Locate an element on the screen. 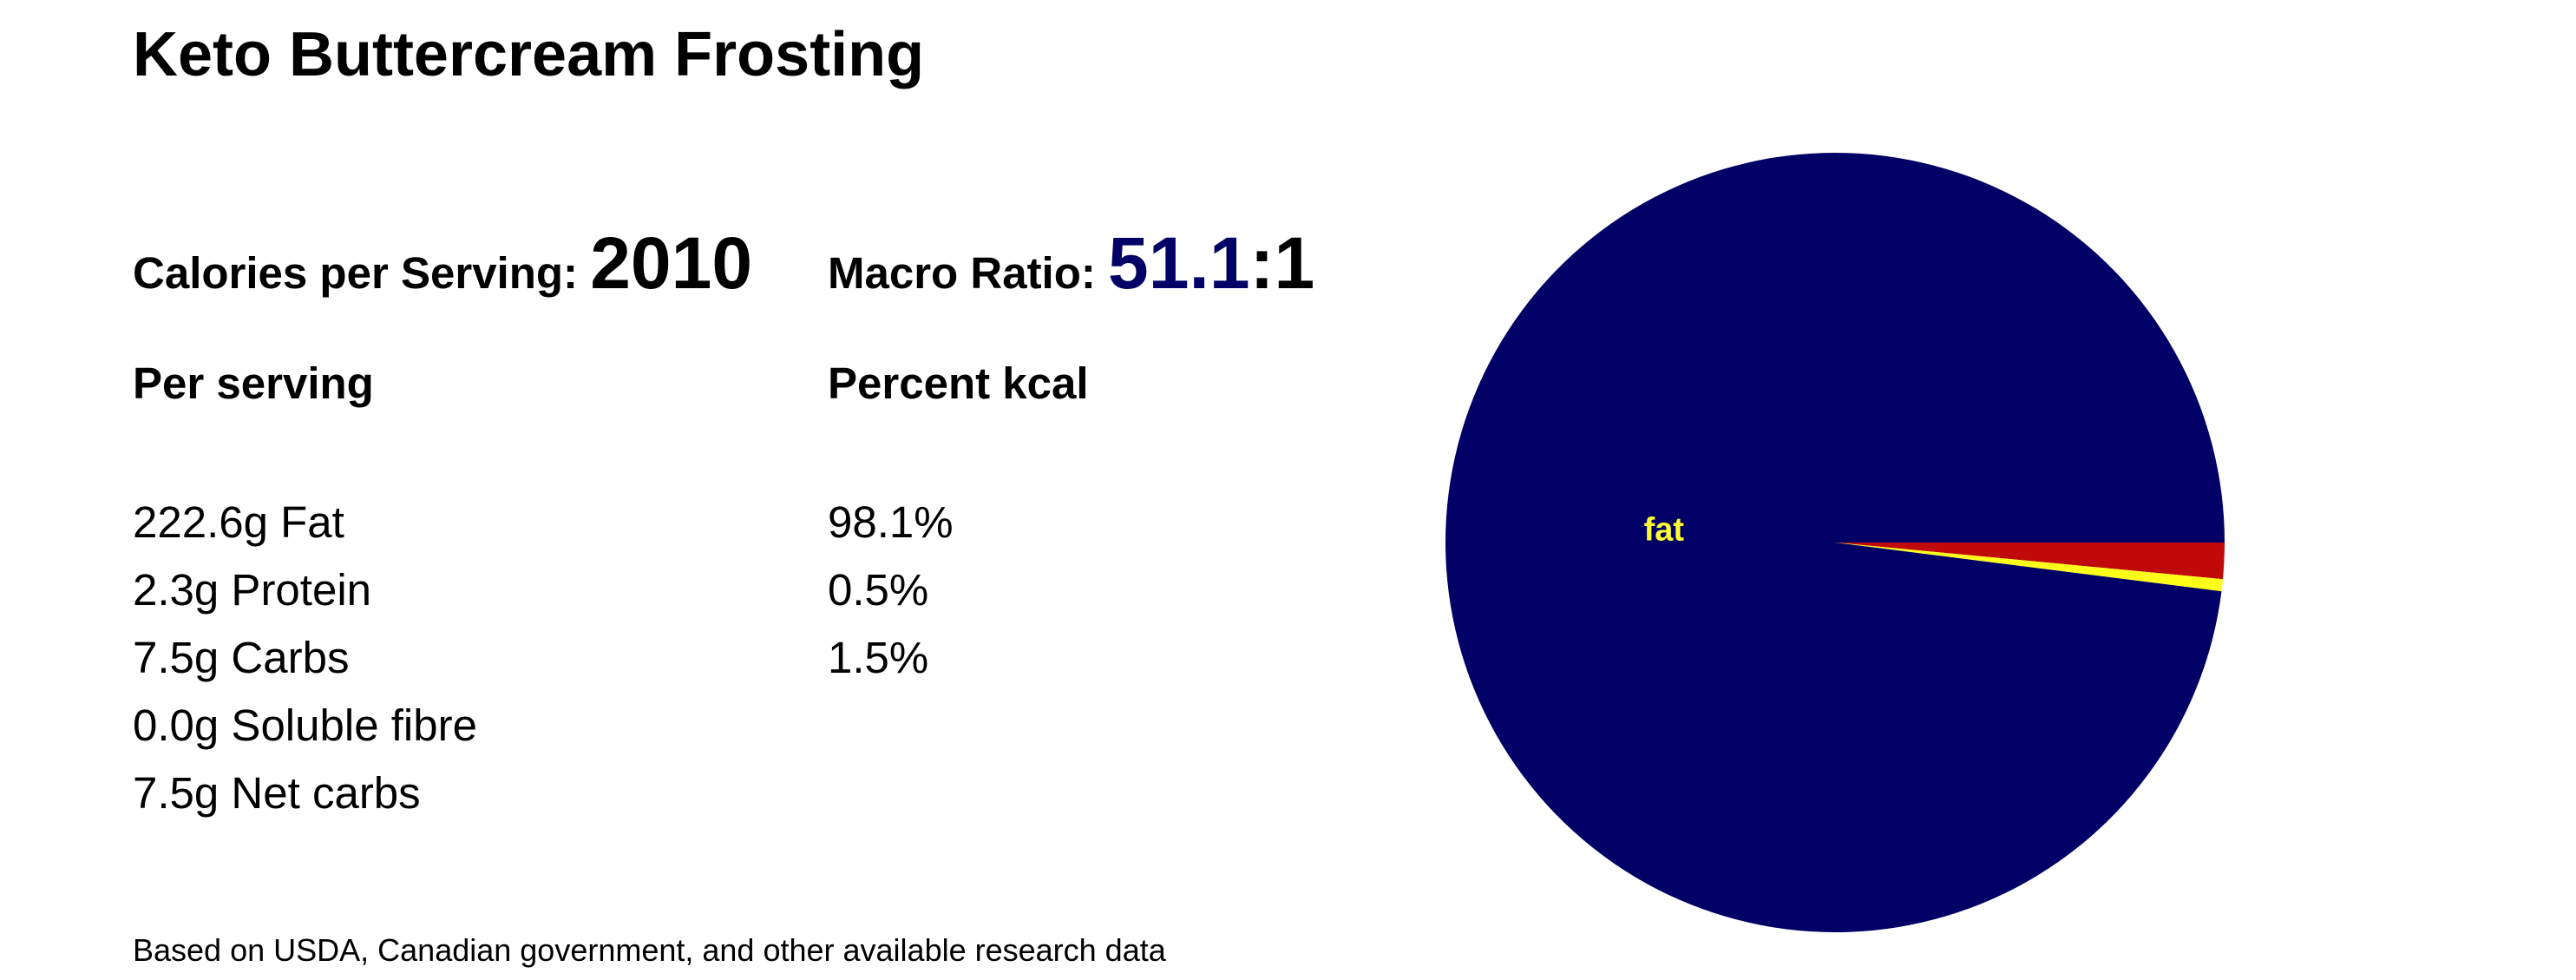  macro-ratio: Macro Ratio: 51.1:1 is located at coordinates (1071, 263).